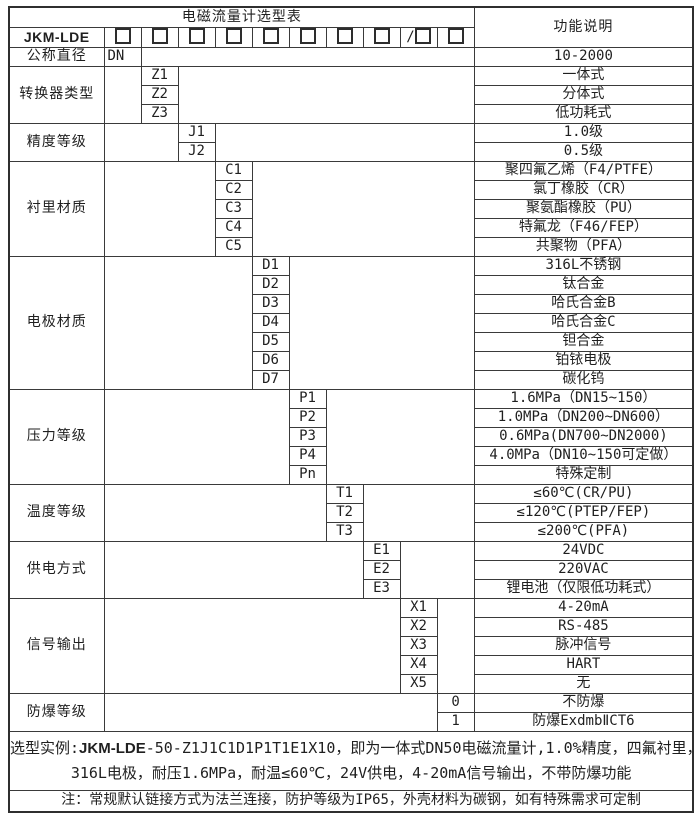  I want to click on desc-cell: 聚氨酯橡胶（PU）, so click(583, 208).